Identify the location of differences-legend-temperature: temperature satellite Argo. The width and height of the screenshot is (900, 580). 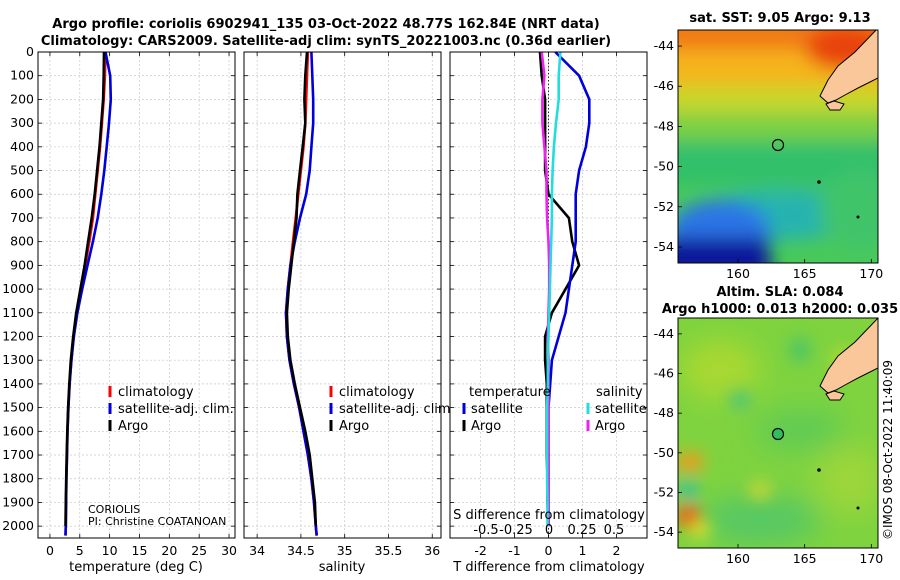
(506, 409).